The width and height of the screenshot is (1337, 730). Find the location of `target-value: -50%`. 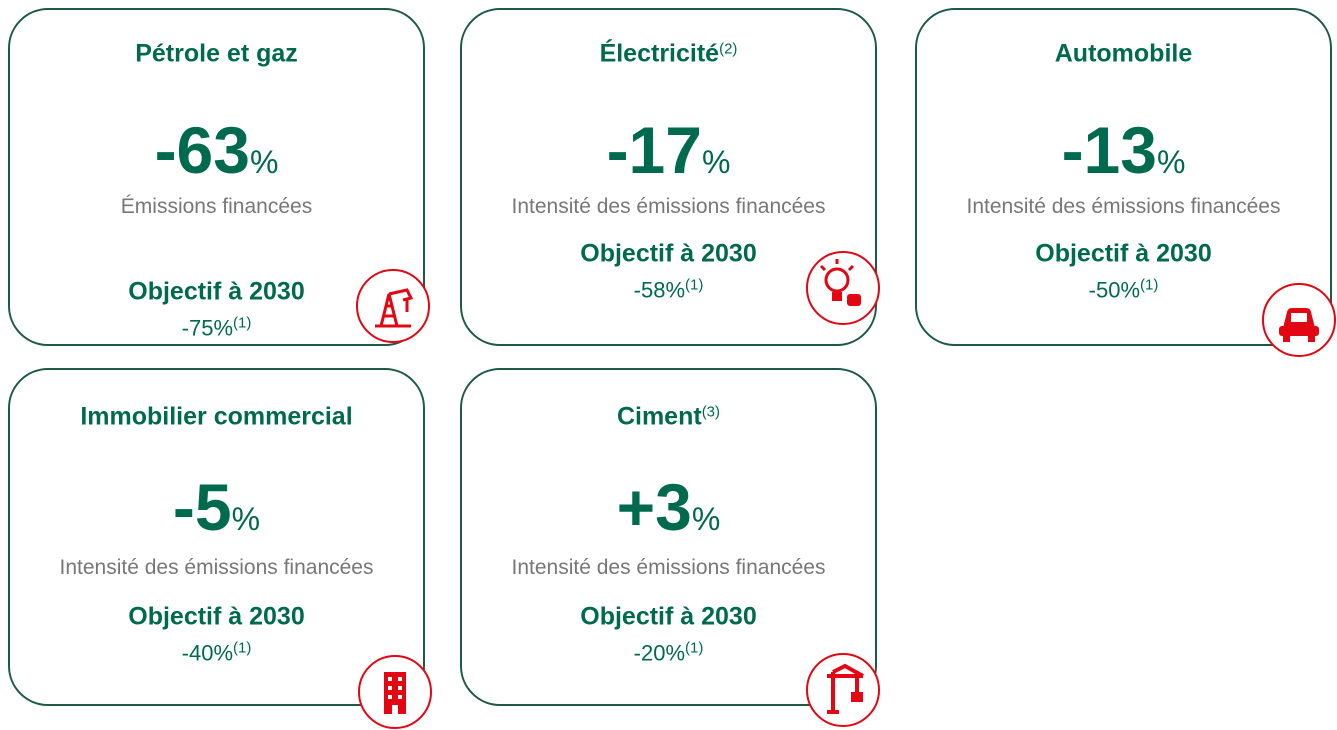

target-value: -50% is located at coordinates (1114, 290).